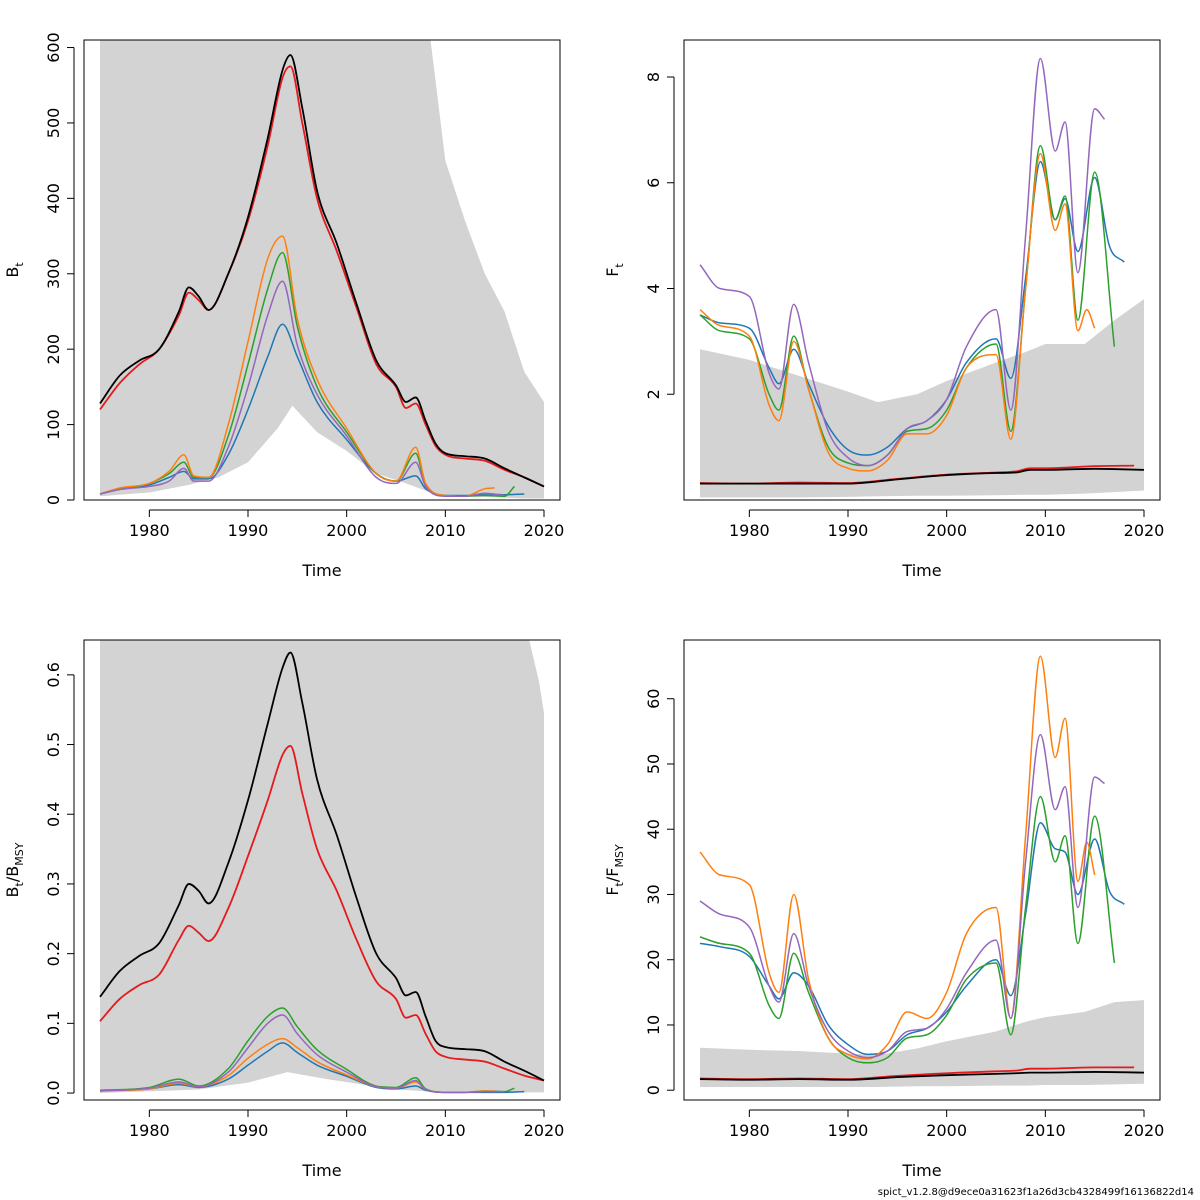 The height and width of the screenshot is (1200, 1200). What do you see at coordinates (53, 424) in the screenshot?
I see `y-tick-label: 100` at bounding box center [53, 424].